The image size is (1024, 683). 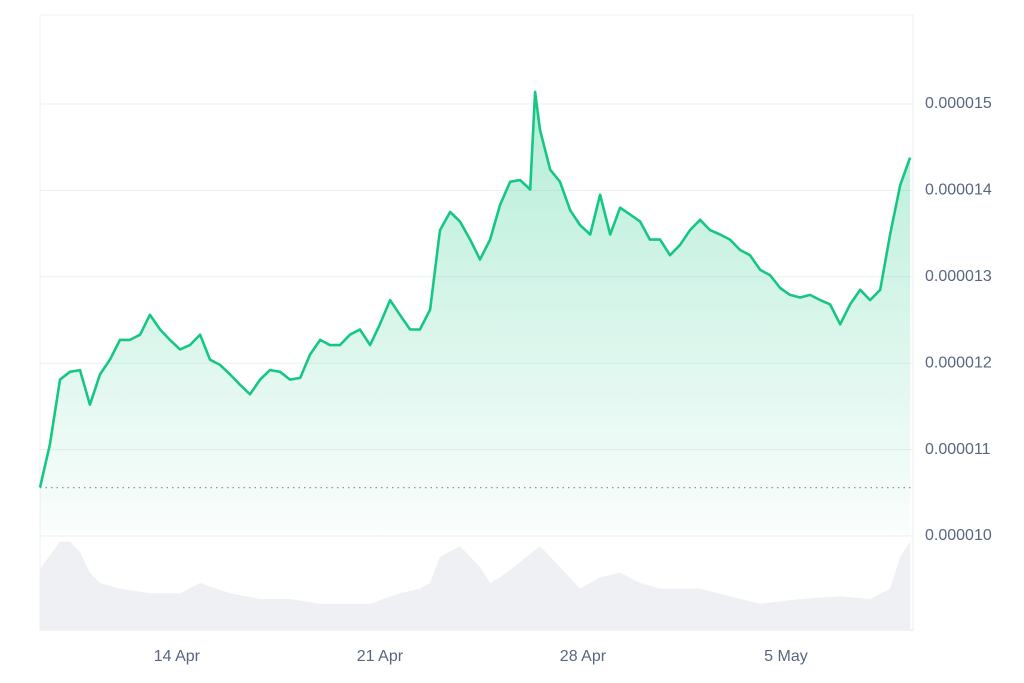 I want to click on y-tick-label: 0.000014, so click(x=958, y=190).